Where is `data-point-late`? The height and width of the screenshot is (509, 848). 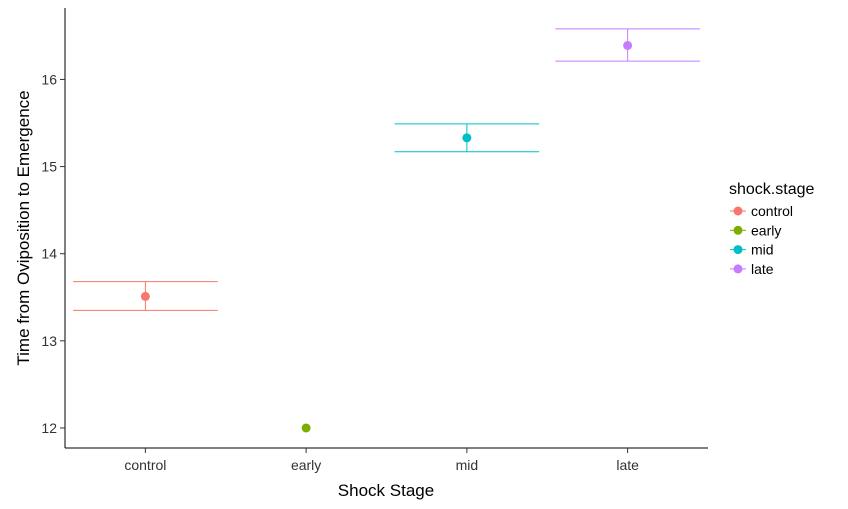
data-point-late is located at coordinates (628, 45).